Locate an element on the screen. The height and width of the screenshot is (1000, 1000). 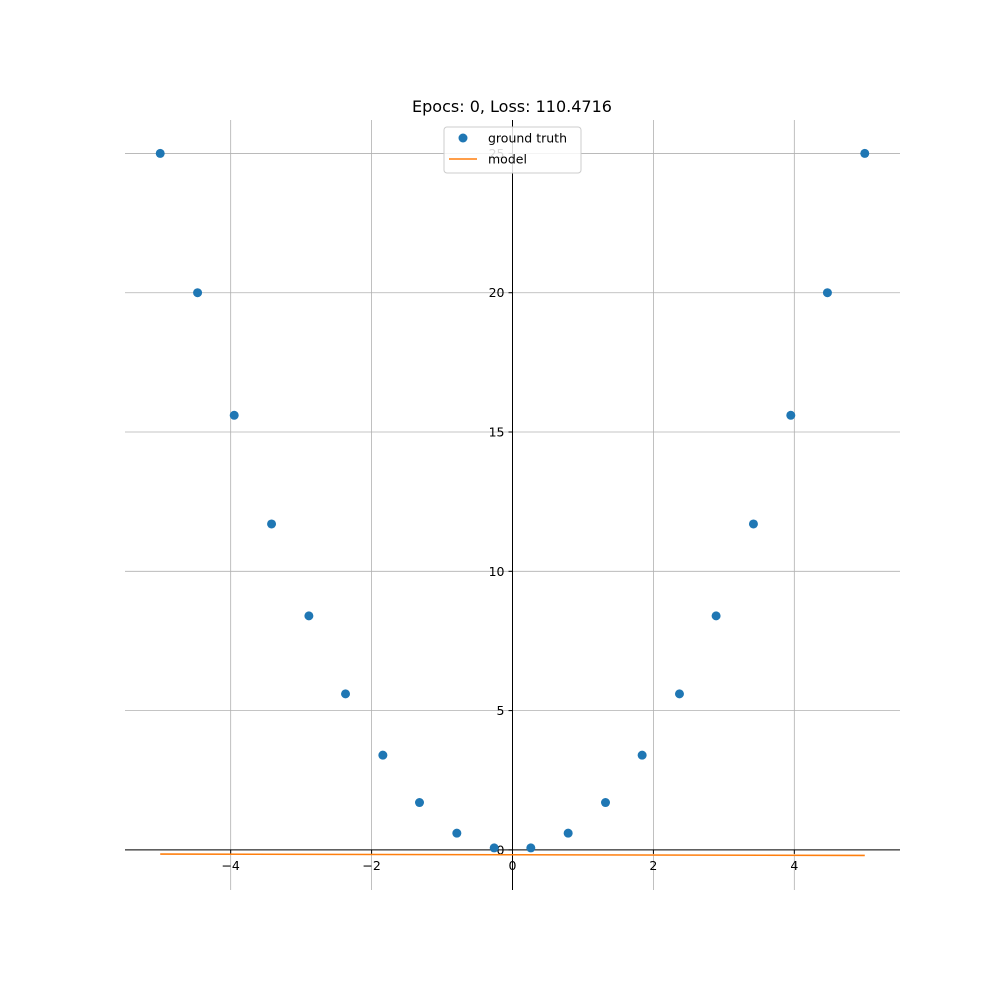
chart-title: Epocs: 0, Loss: 110.4716 is located at coordinates (512, 106).